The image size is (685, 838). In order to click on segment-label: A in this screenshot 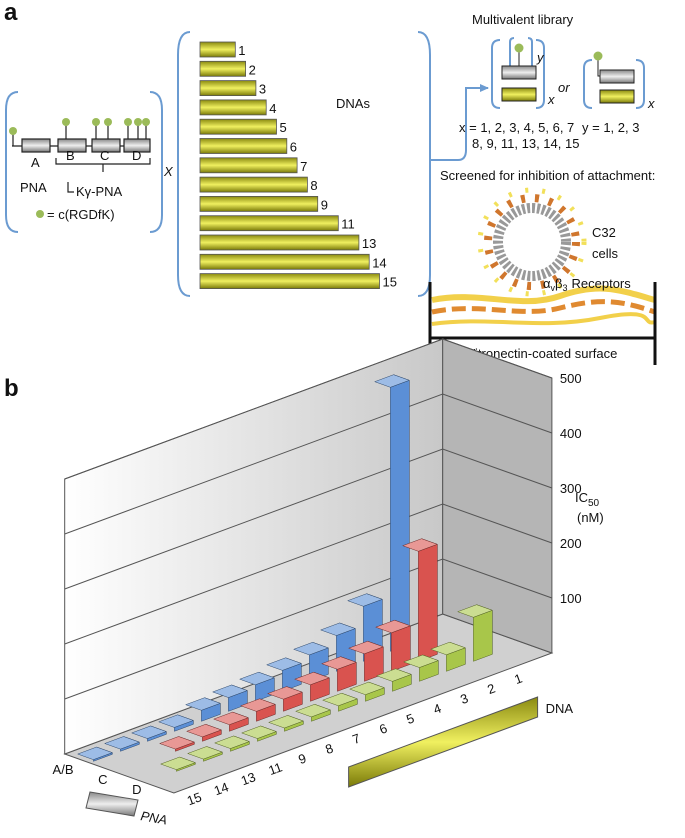, I will do `click(35, 162)`.